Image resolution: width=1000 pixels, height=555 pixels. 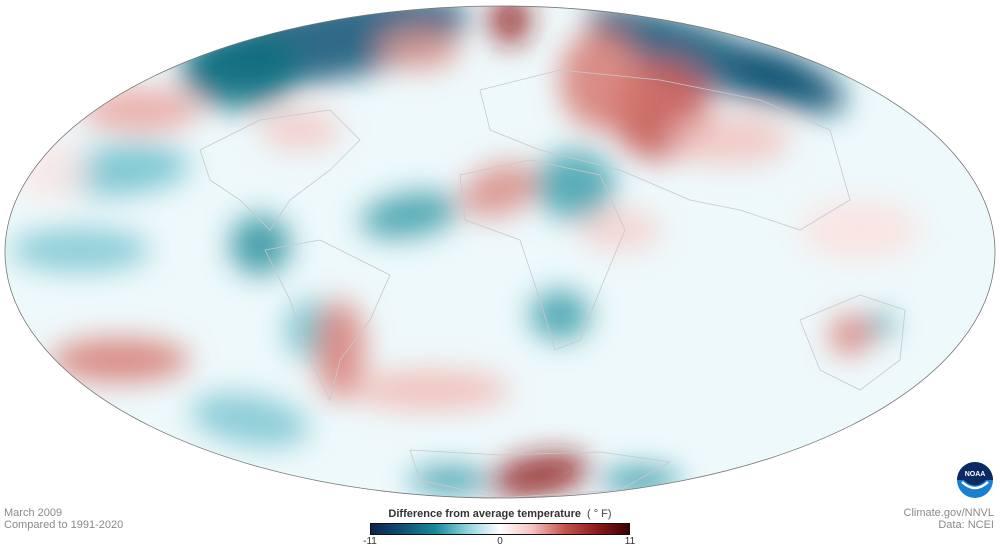 I want to click on legend-mid-label: 0, so click(x=500, y=541).